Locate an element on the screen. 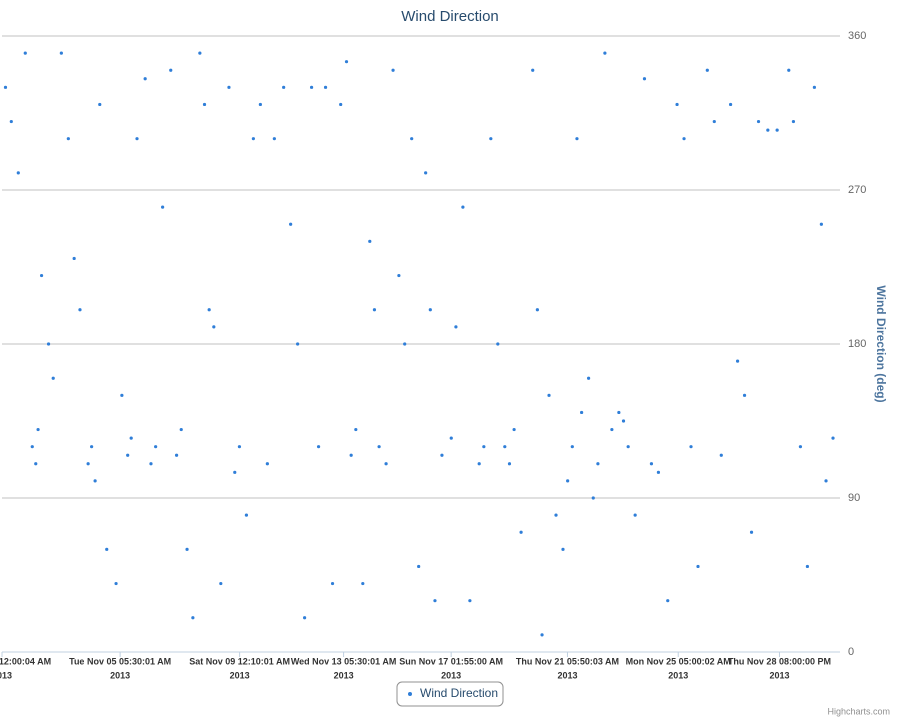 This screenshot has height=720, width=900. x-tick-label: Thu Nov 28 08:00:00 PM is located at coordinates (779, 661).